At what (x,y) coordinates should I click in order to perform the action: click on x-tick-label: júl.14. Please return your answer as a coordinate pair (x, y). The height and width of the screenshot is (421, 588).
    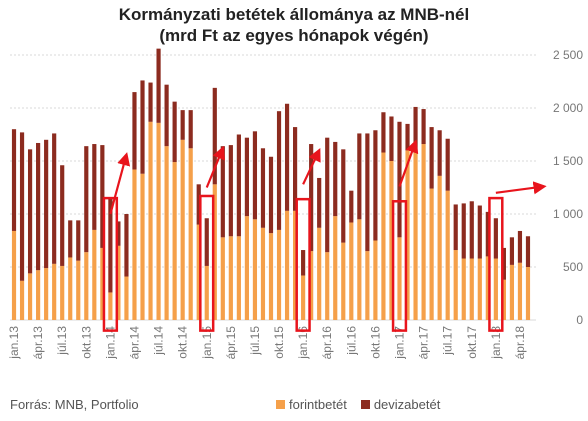
    Looking at the image, I should click on (159, 341).